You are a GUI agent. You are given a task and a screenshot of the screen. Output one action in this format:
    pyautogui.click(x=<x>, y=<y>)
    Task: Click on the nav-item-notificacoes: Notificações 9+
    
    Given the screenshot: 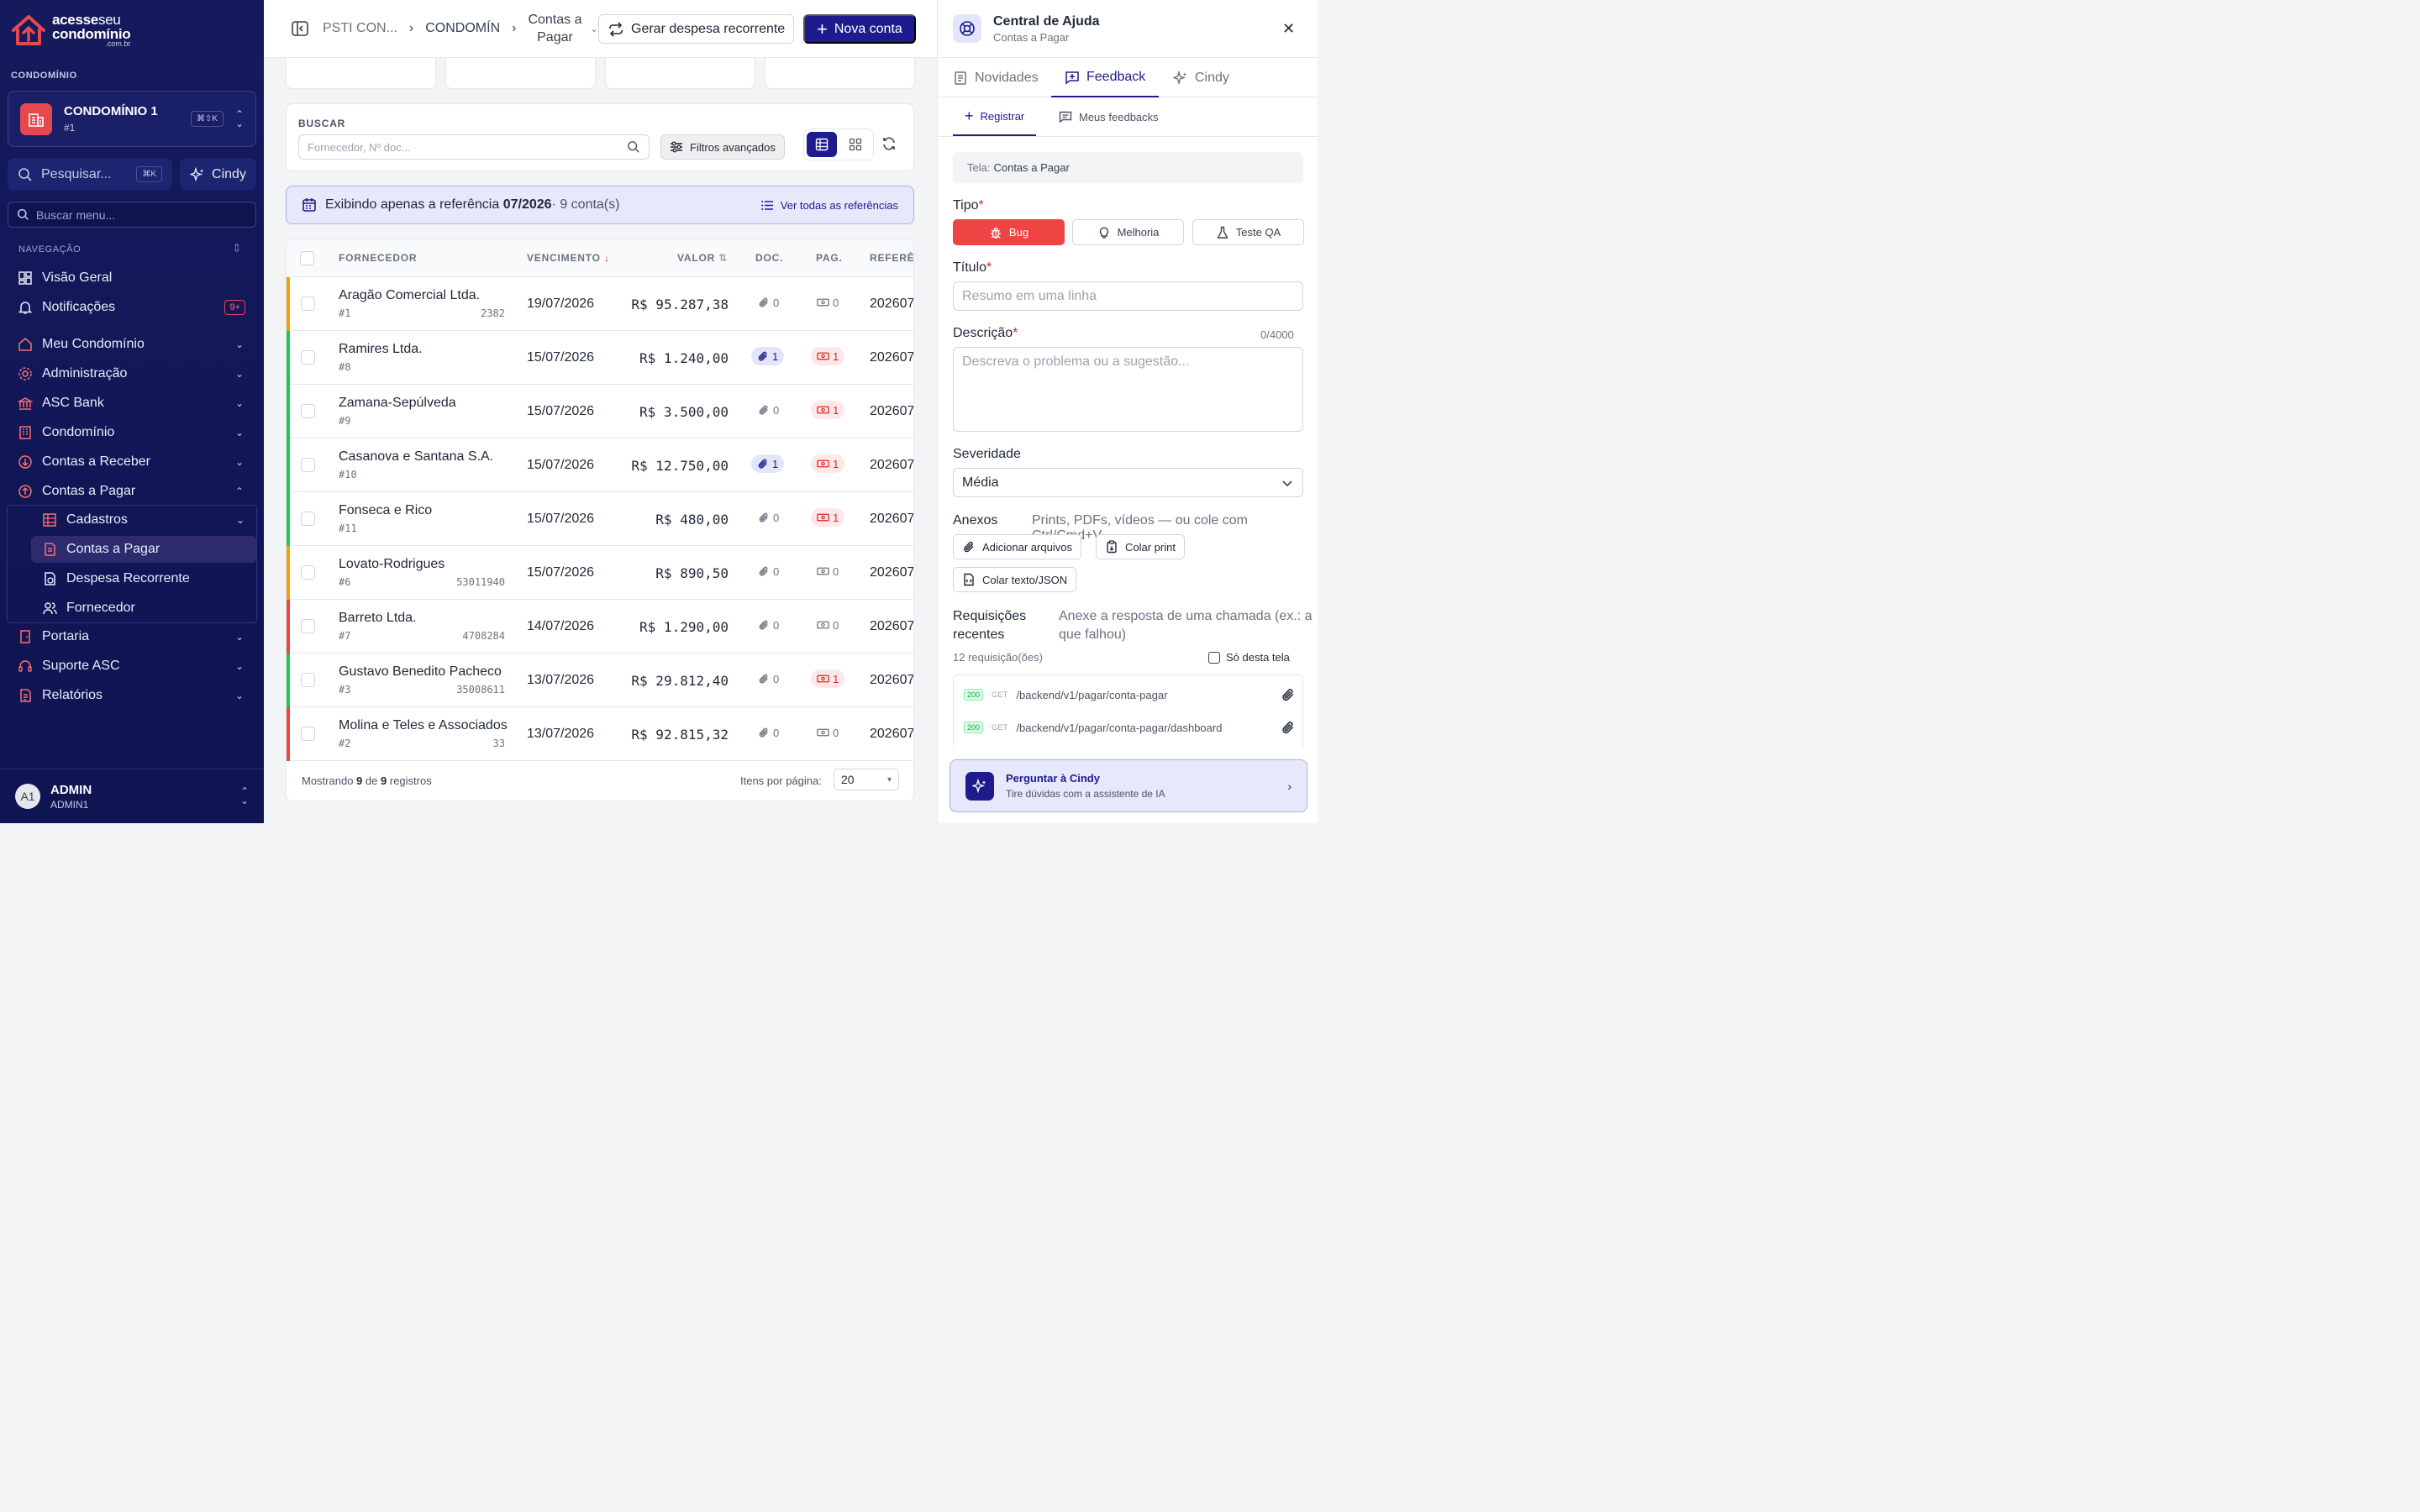 What is the action you would take?
    pyautogui.click(x=136, y=307)
    